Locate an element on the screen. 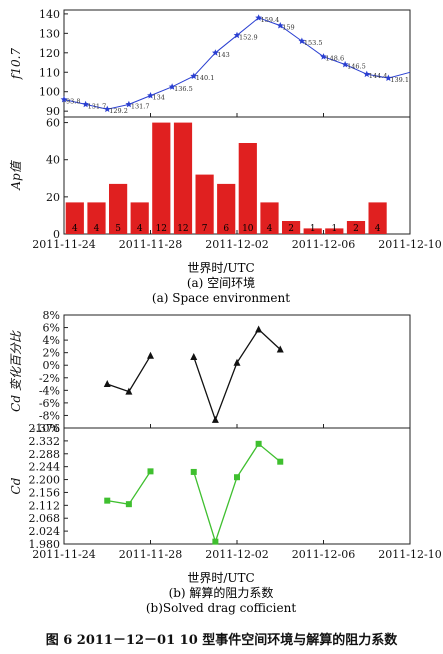  cd-pct-ytick-label: 6% is located at coordinates (51, 328).